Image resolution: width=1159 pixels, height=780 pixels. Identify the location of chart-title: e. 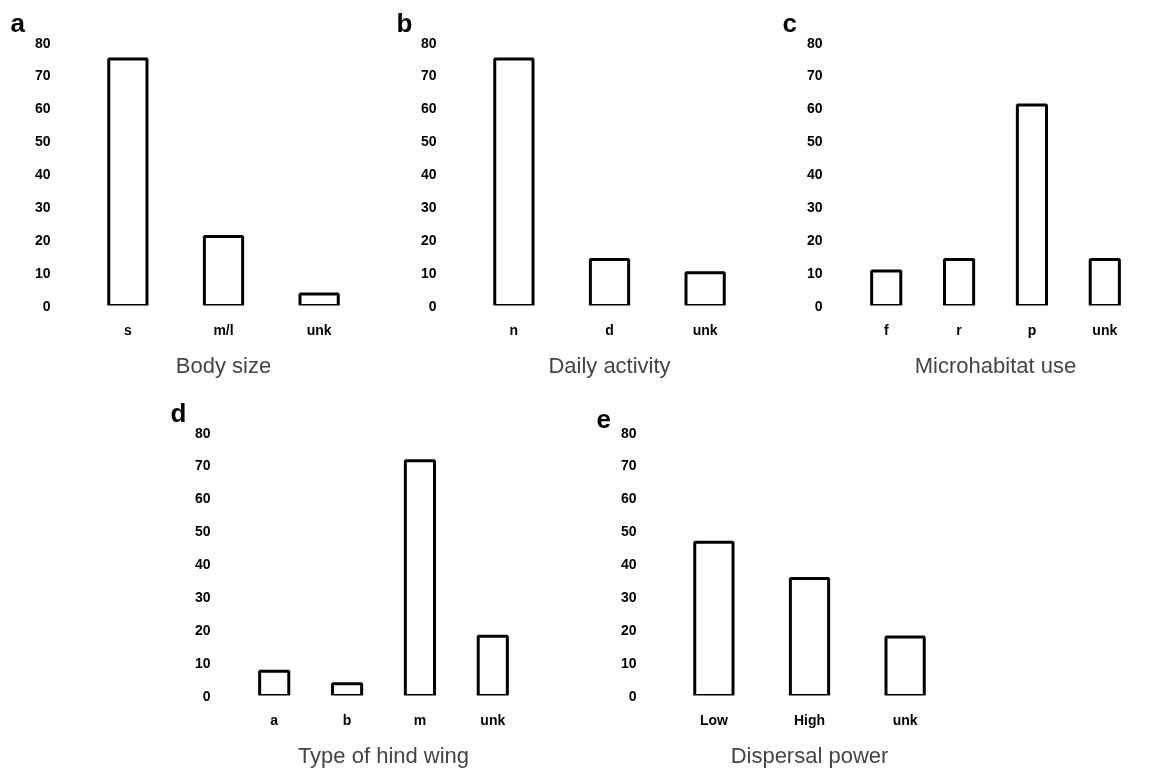
(603, 418).